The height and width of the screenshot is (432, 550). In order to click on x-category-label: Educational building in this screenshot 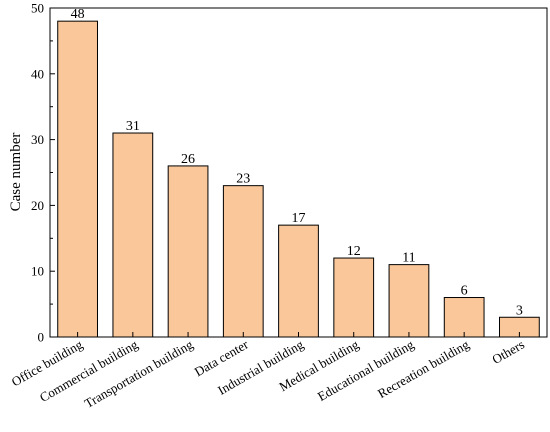, I will do `click(366, 370)`.